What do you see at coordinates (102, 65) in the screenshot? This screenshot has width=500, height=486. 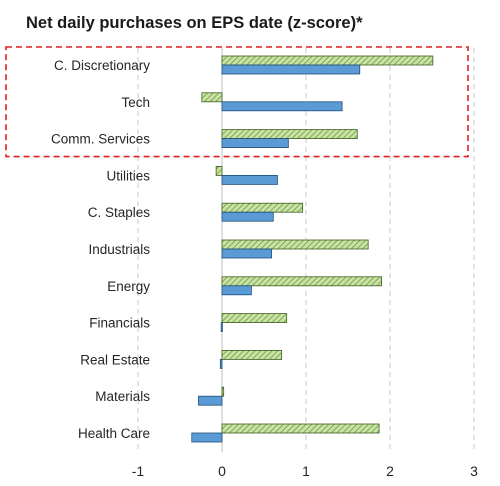 I see `category-label-c-discretionary: C. Discretionary` at bounding box center [102, 65].